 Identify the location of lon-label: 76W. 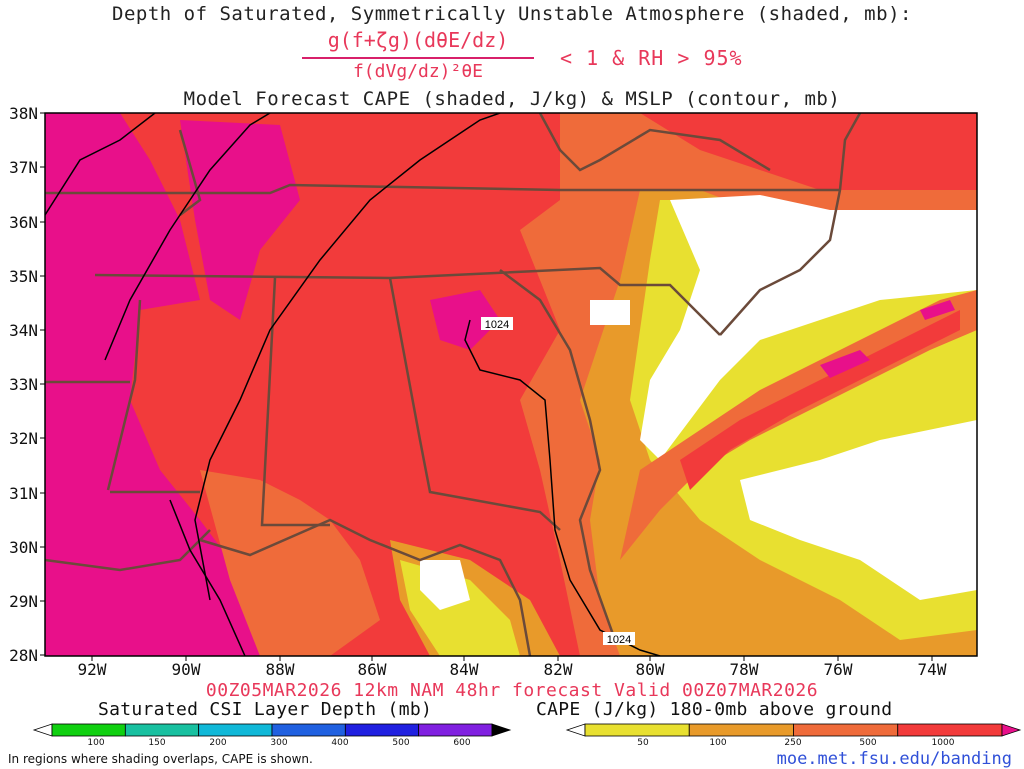
(838, 669).